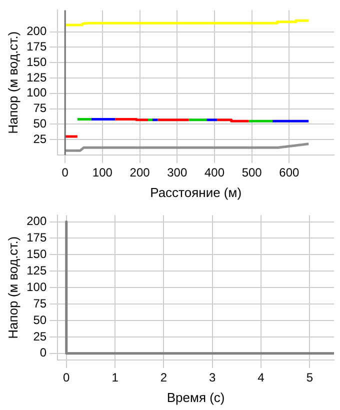 This screenshot has height=410, width=340. What do you see at coordinates (214, 173) in the screenshot?
I see `x-tick-label: 400` at bounding box center [214, 173].